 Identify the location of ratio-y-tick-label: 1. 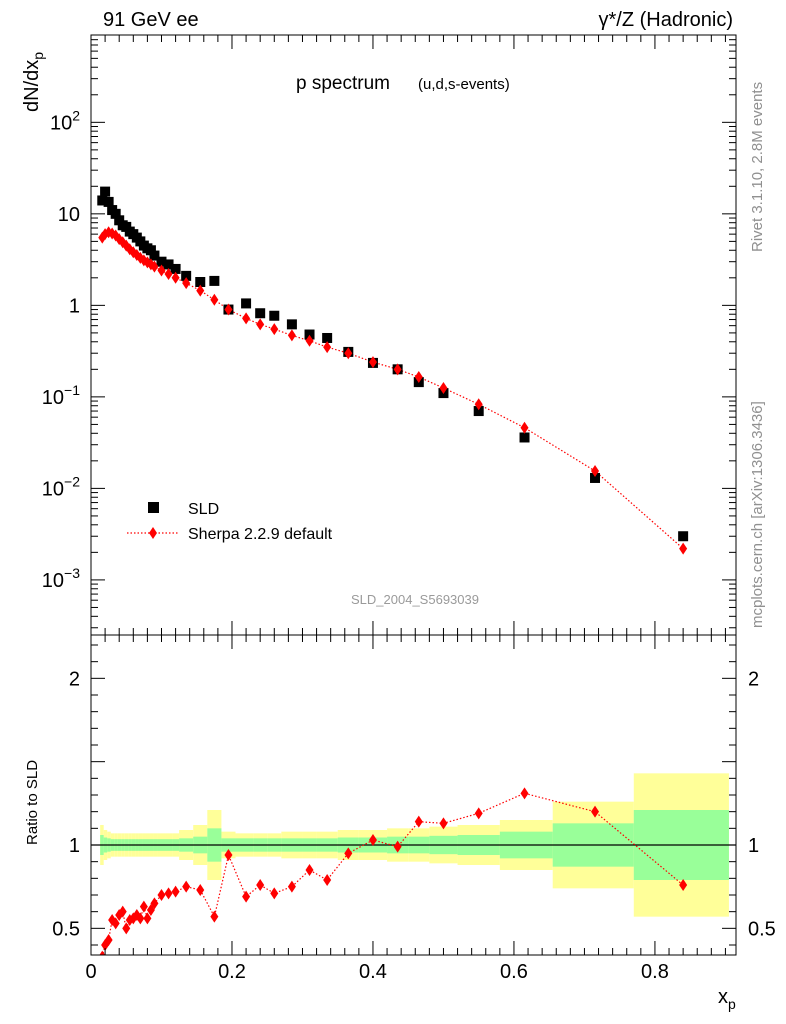
(74, 846).